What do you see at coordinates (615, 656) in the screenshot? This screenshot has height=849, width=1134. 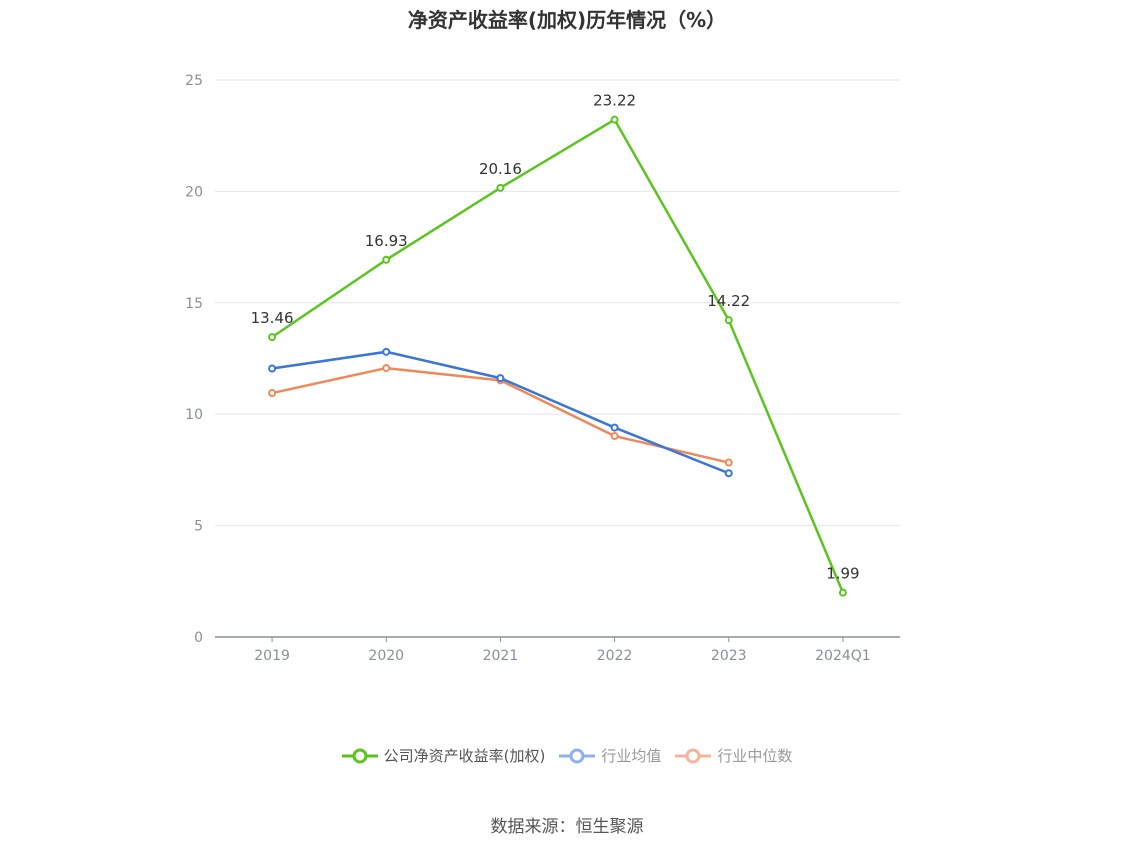 I see `x-tick-label: 2022` at bounding box center [615, 656].